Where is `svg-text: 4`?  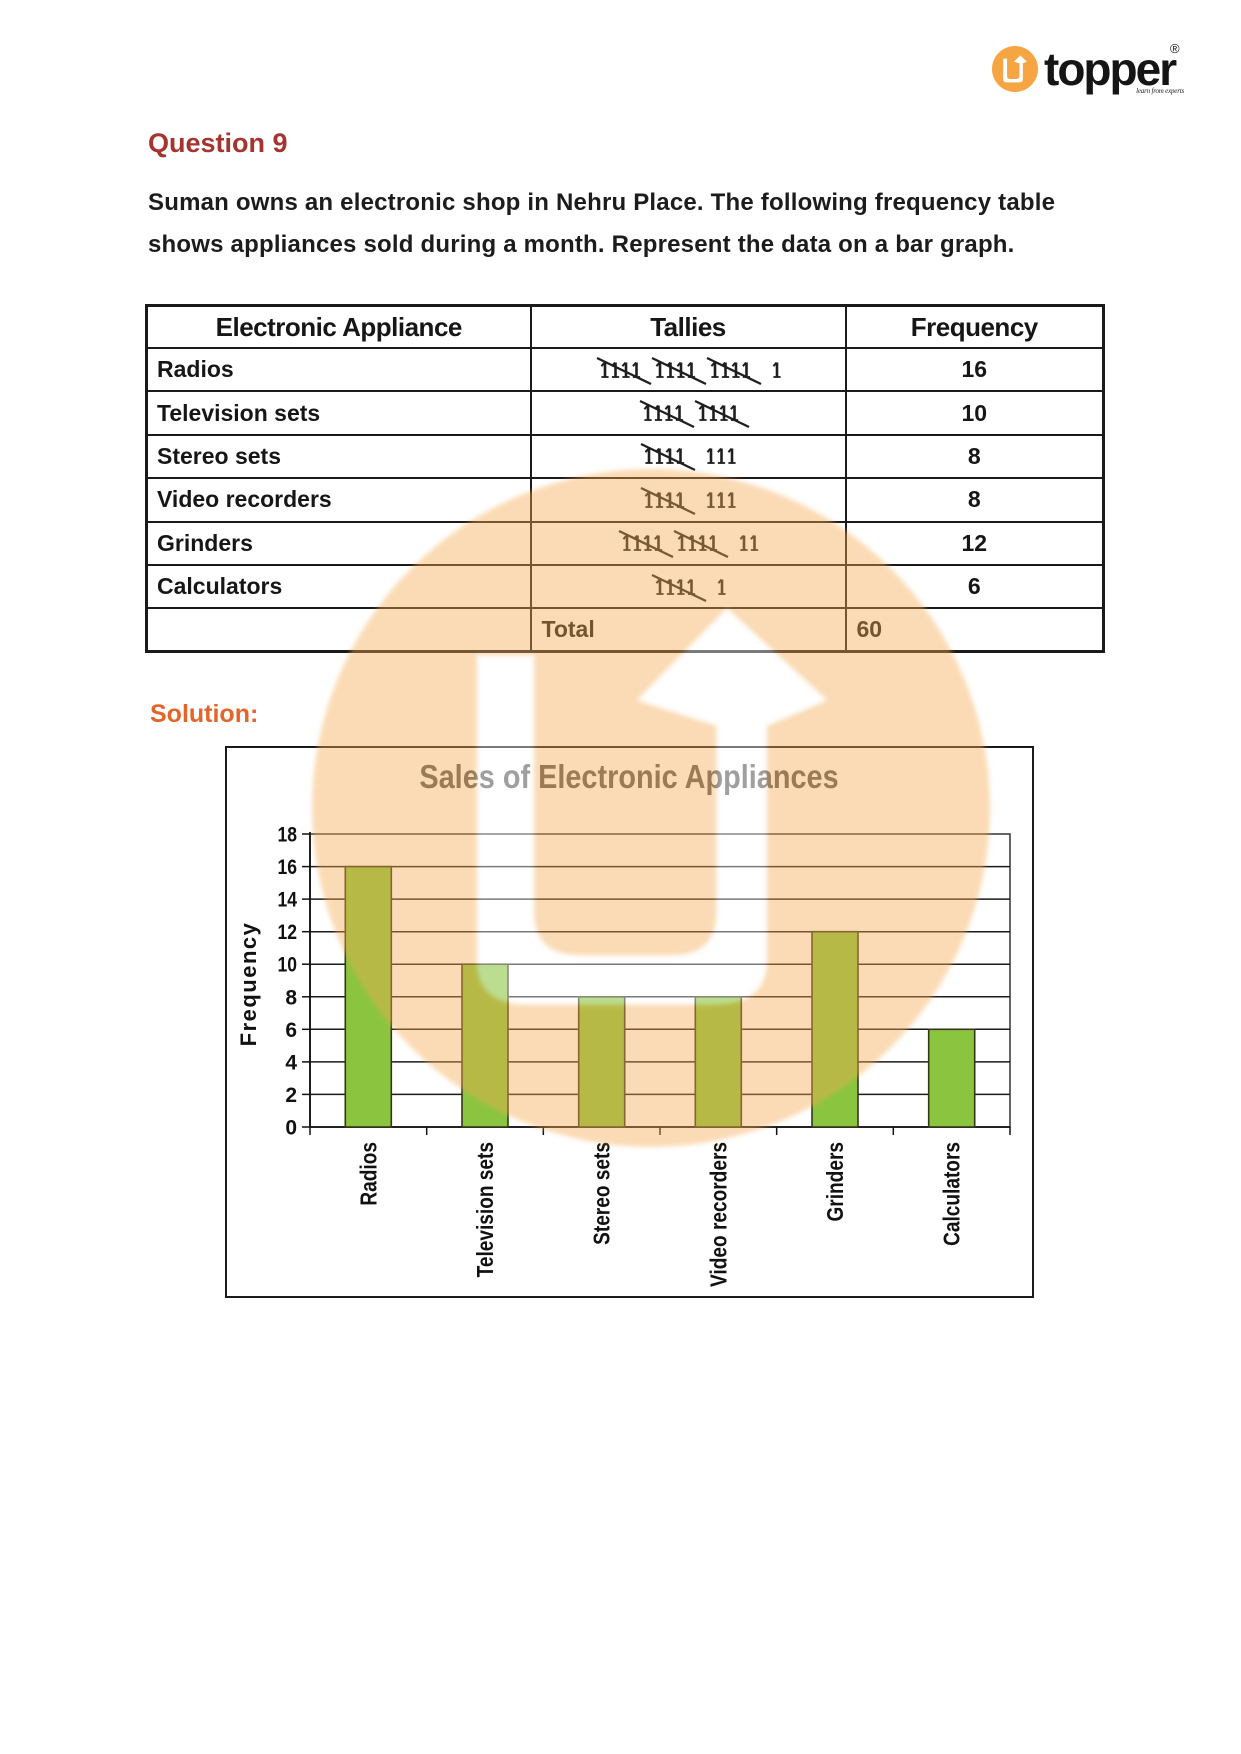 svg-text: 4 is located at coordinates (291, 1062).